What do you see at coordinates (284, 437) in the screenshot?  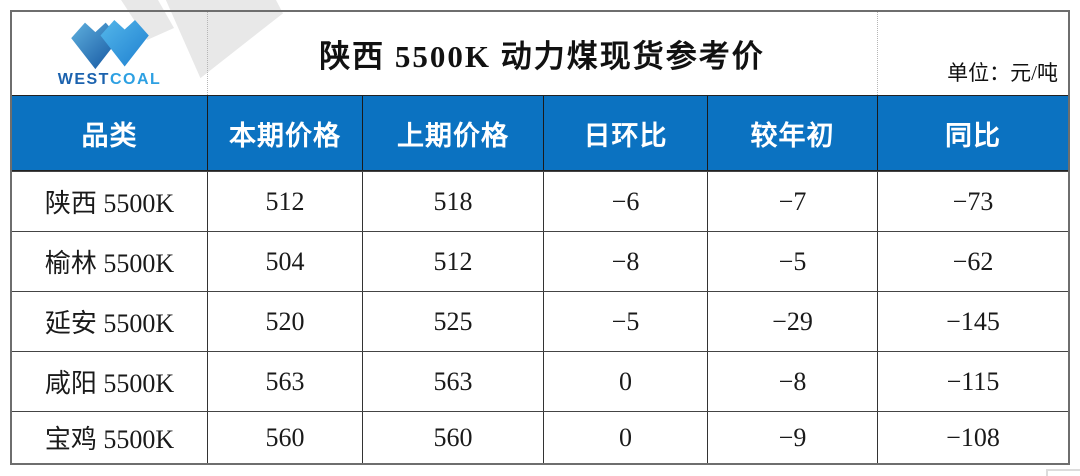 I see `cell-current-price: 560` at bounding box center [284, 437].